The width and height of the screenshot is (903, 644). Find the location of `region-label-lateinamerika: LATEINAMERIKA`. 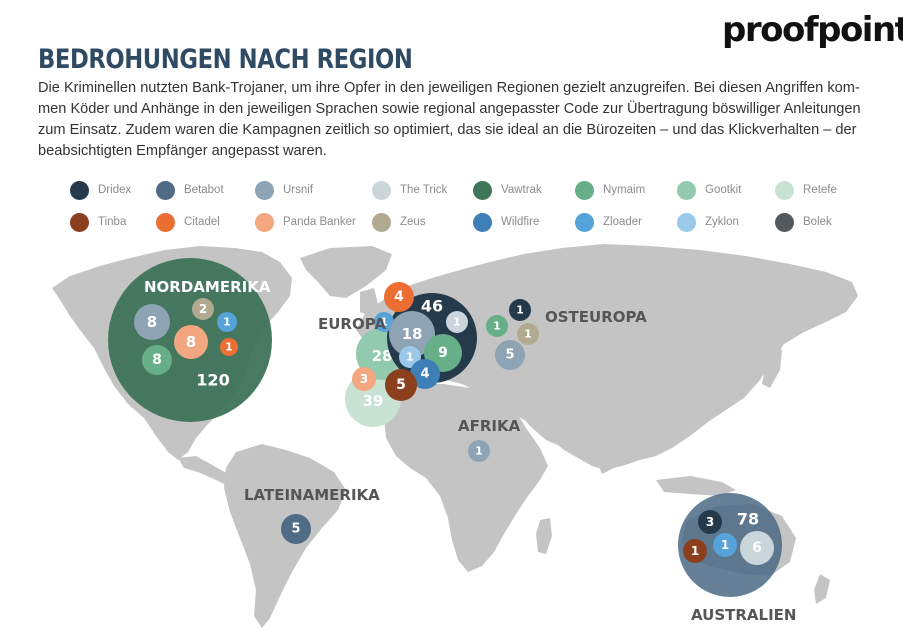

region-label-lateinamerika: LATEINAMERIKA is located at coordinates (312, 495).